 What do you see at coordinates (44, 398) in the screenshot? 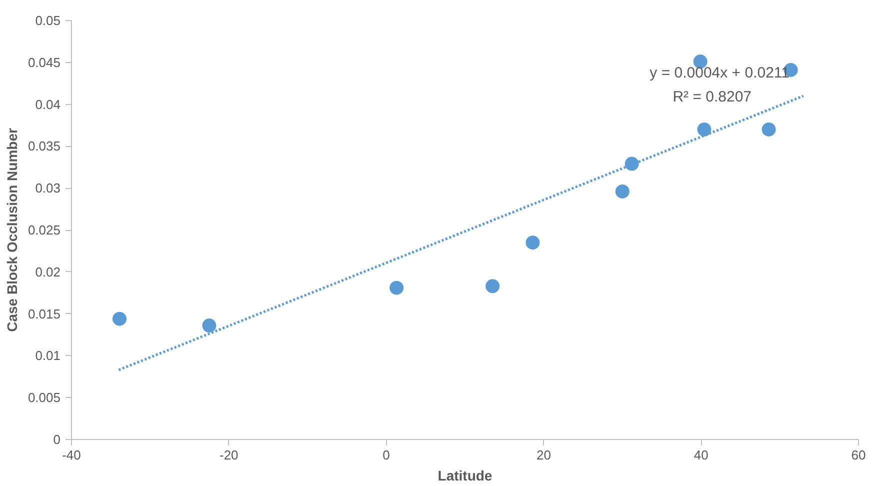
I see `y-tick-label: 0.005` at bounding box center [44, 398].